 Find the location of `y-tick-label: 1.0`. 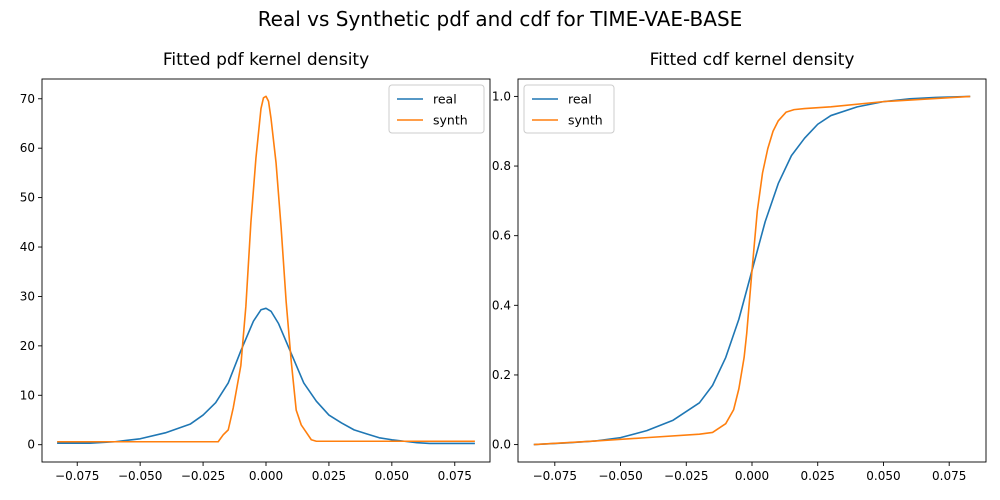

y-tick-label: 1.0 is located at coordinates (501, 96).